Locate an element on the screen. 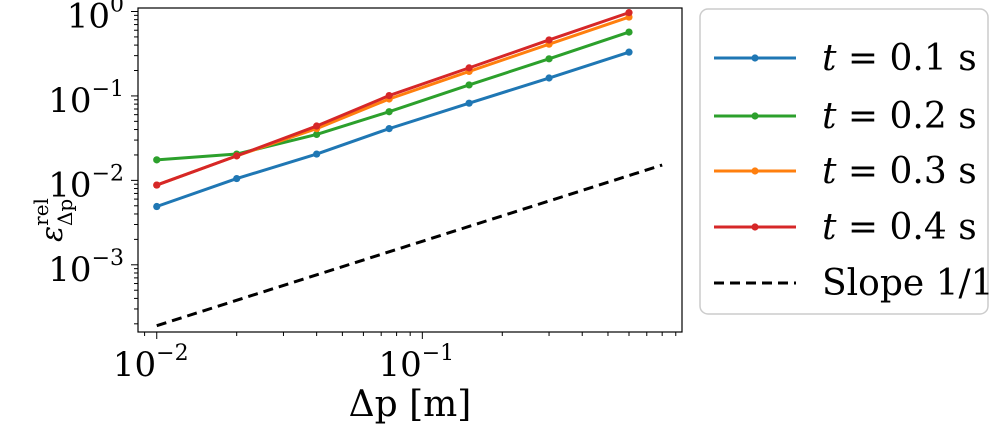 Image resolution: width=996 pixels, height=429 pixels. legend-entry-1: t = 0.1 s is located at coordinates (845, 58).